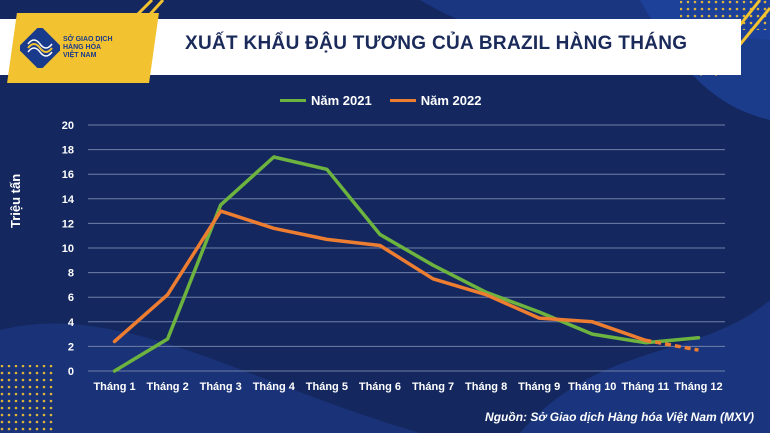 Image resolution: width=770 pixels, height=433 pixels. Describe the element at coordinates (71, 274) in the screenshot. I see `y-tick-label: 8` at that location.